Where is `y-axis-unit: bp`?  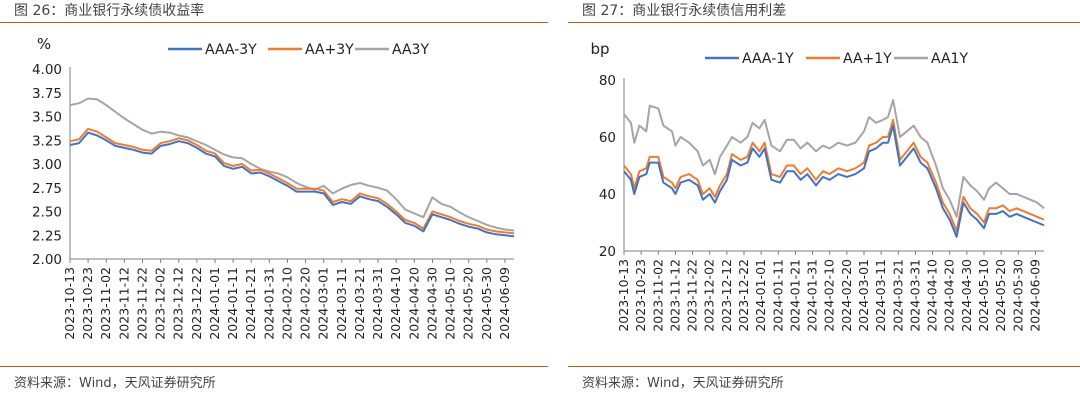 y-axis-unit: bp is located at coordinates (599, 49).